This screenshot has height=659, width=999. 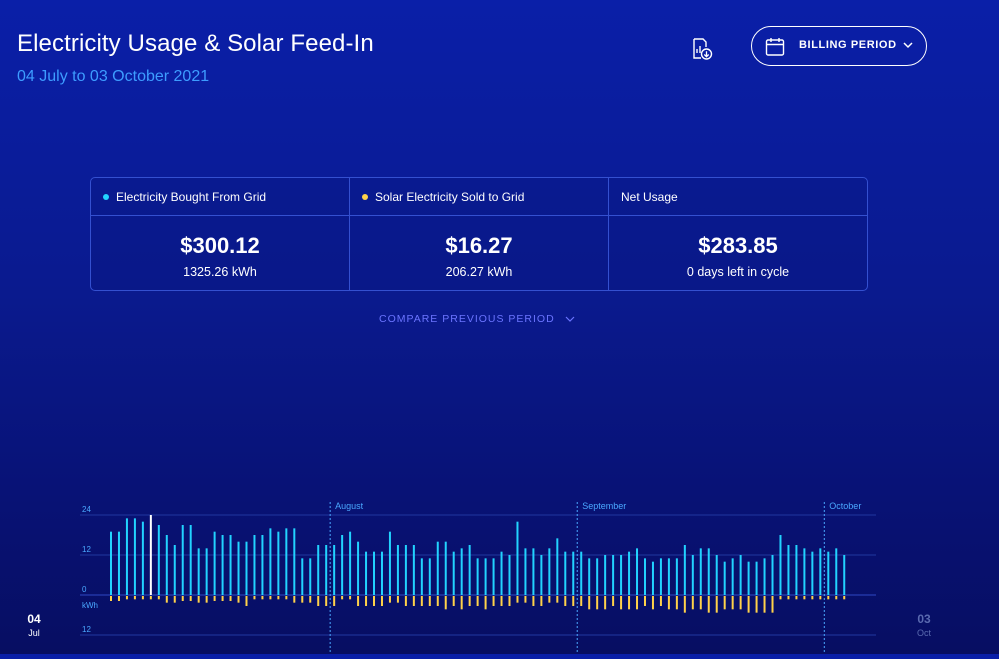 I want to click on y-unit-label: kWh, so click(x=90, y=605).